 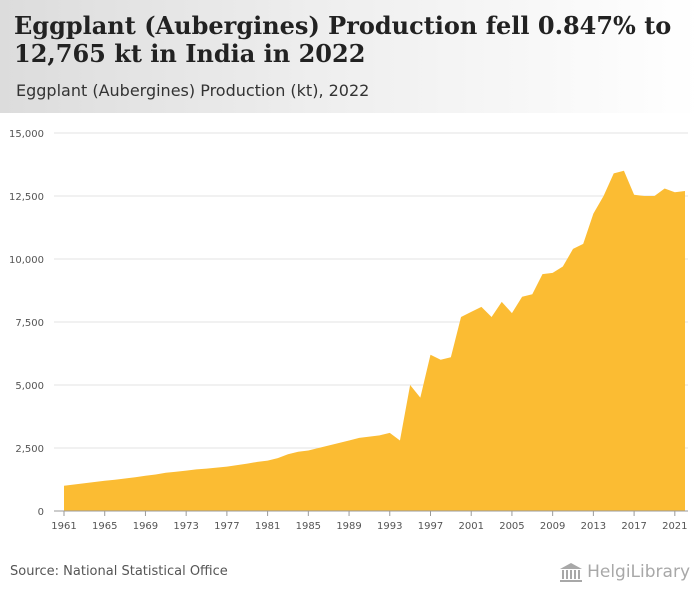 What do you see at coordinates (430, 526) in the screenshot?
I see `x-tick-label: 1997` at bounding box center [430, 526].